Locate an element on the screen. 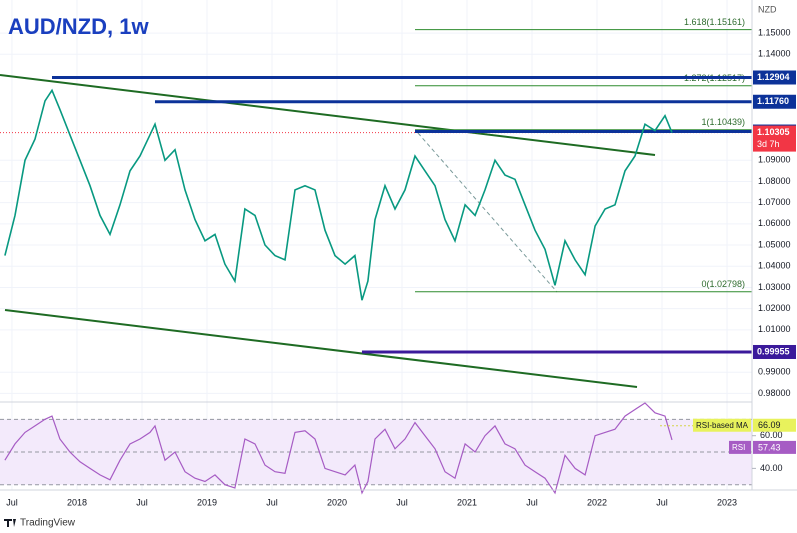  y-tick-label: 1.09000 is located at coordinates (774, 160).